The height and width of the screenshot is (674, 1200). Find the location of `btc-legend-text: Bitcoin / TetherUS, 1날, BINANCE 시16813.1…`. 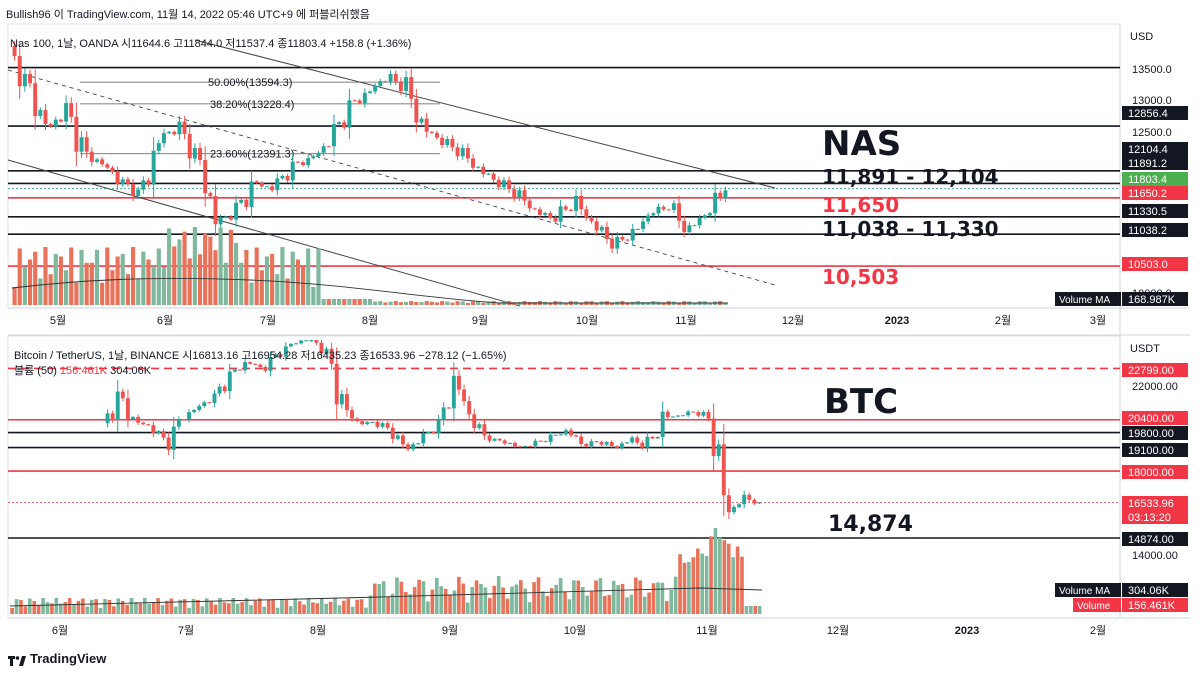

btc-legend-text: Bitcoin / TetherUS, 1날, BINANCE 시16813.1… is located at coordinates (260, 356).